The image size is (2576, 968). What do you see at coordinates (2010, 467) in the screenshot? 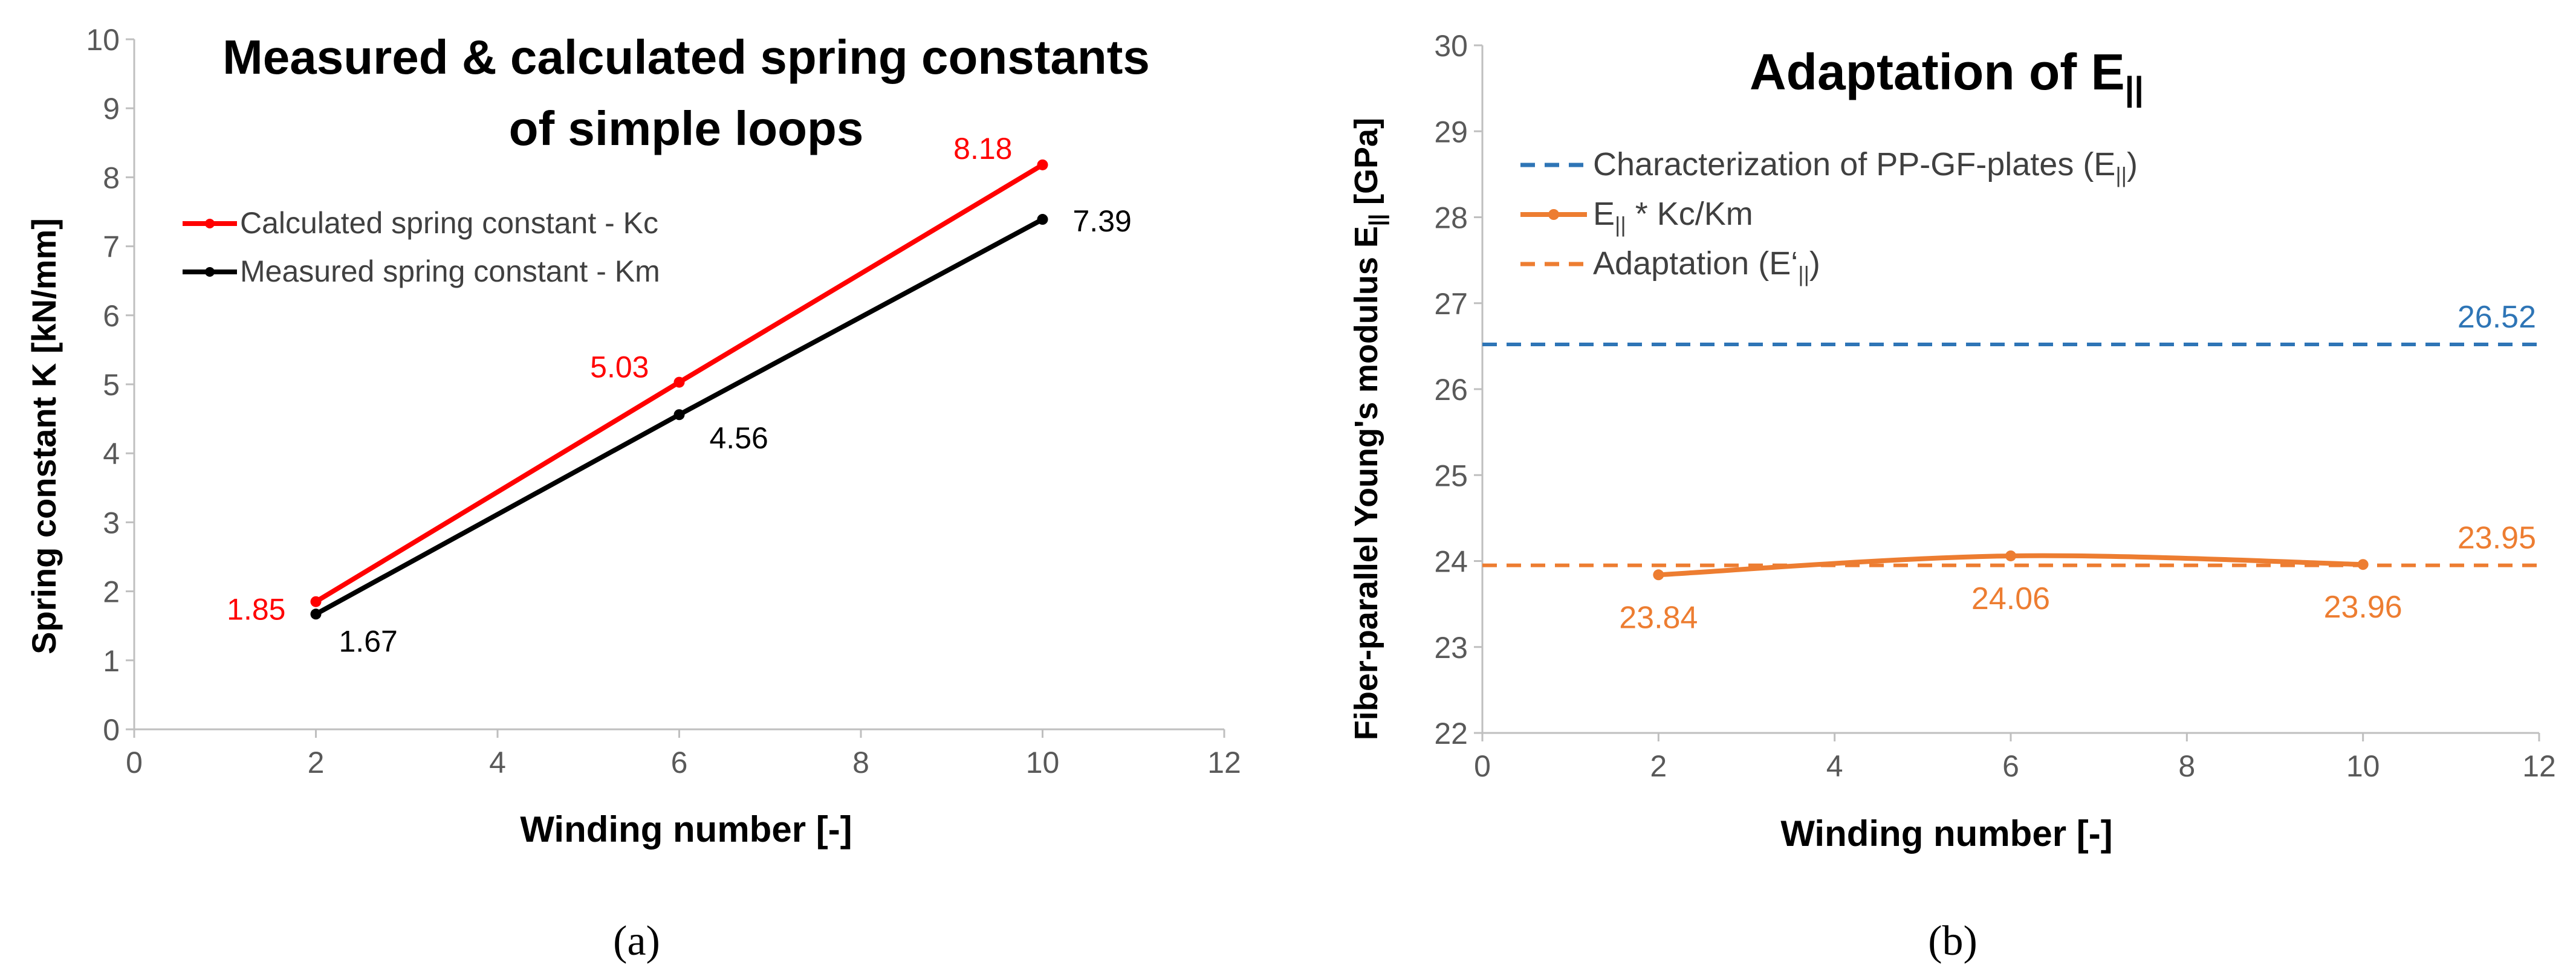
I see `chart-b-series: 26.52 23.95 23.84 24.06 23.96` at bounding box center [2010, 467].